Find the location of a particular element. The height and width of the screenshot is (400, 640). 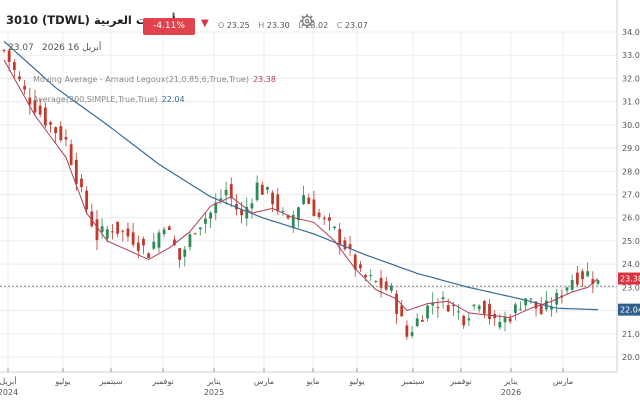

y-tick-label: 33.00 is located at coordinates (631, 55).